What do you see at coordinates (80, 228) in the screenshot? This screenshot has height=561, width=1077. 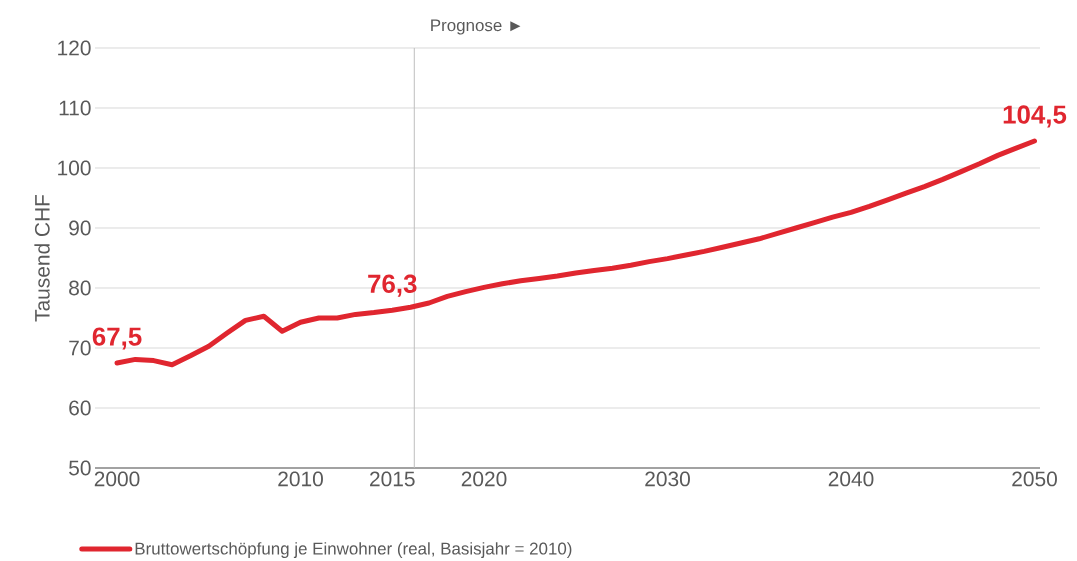 I see `y-tick-label: 90` at bounding box center [80, 228].